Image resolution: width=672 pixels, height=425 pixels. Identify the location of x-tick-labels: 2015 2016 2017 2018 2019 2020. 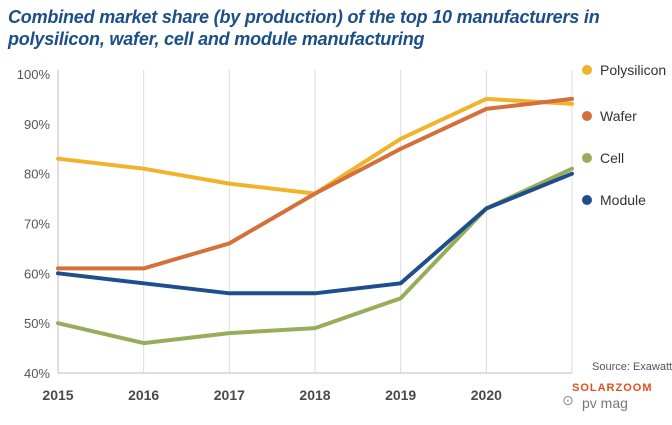
(272, 395).